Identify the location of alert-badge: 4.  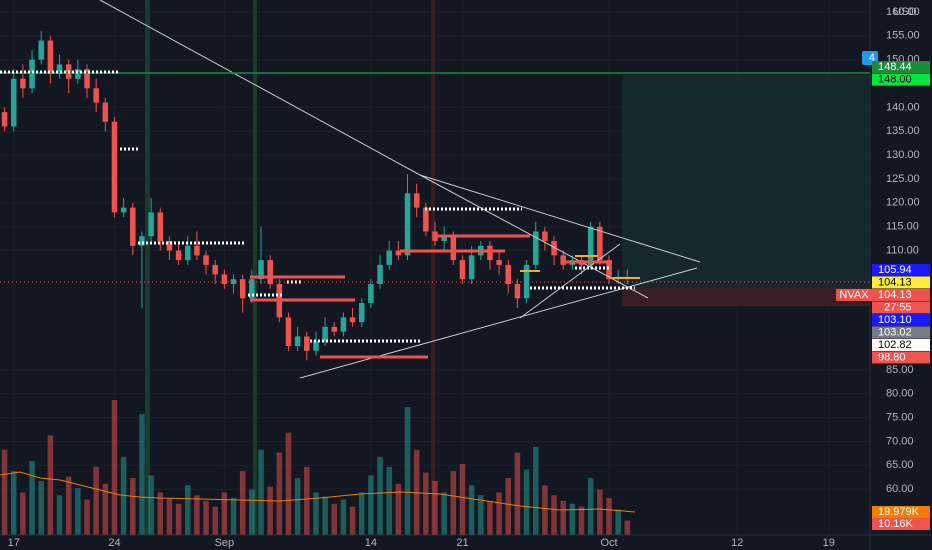
(872, 58).